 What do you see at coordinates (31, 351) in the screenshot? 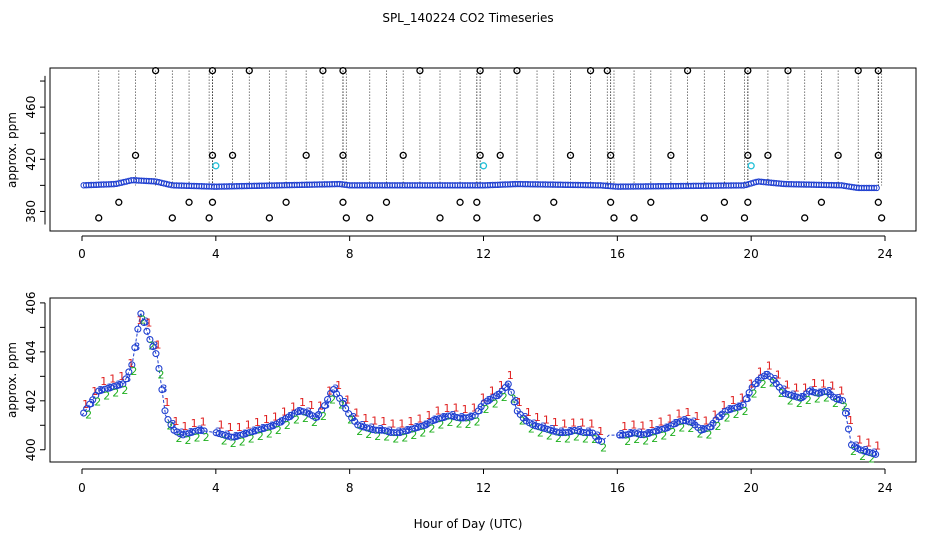
I see `bottom-y-tick-label: 404` at bounding box center [31, 351].